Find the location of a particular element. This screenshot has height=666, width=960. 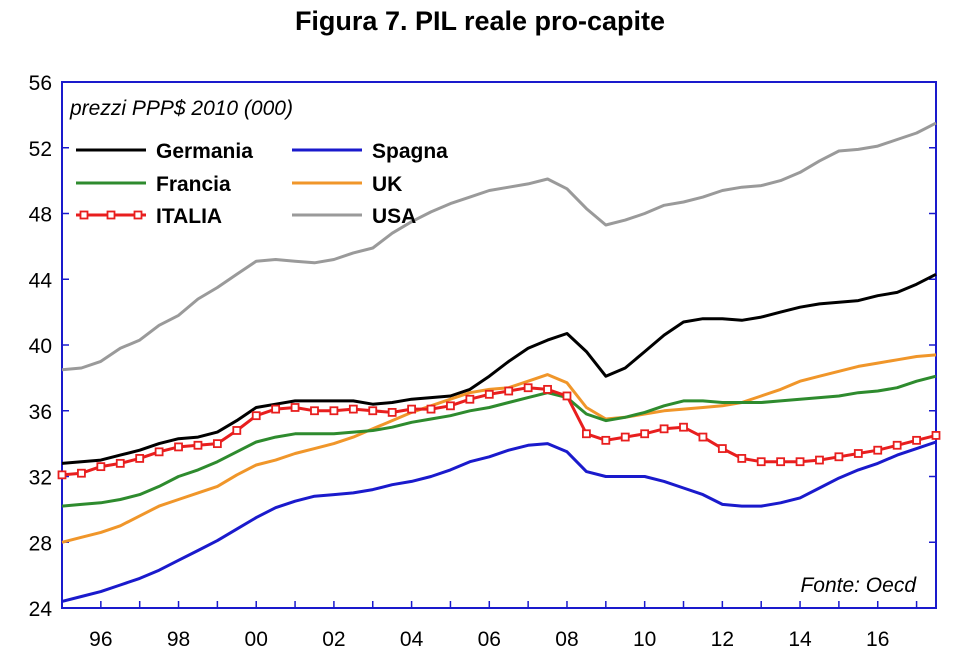

y-tick-label: 32 is located at coordinates (40, 478).